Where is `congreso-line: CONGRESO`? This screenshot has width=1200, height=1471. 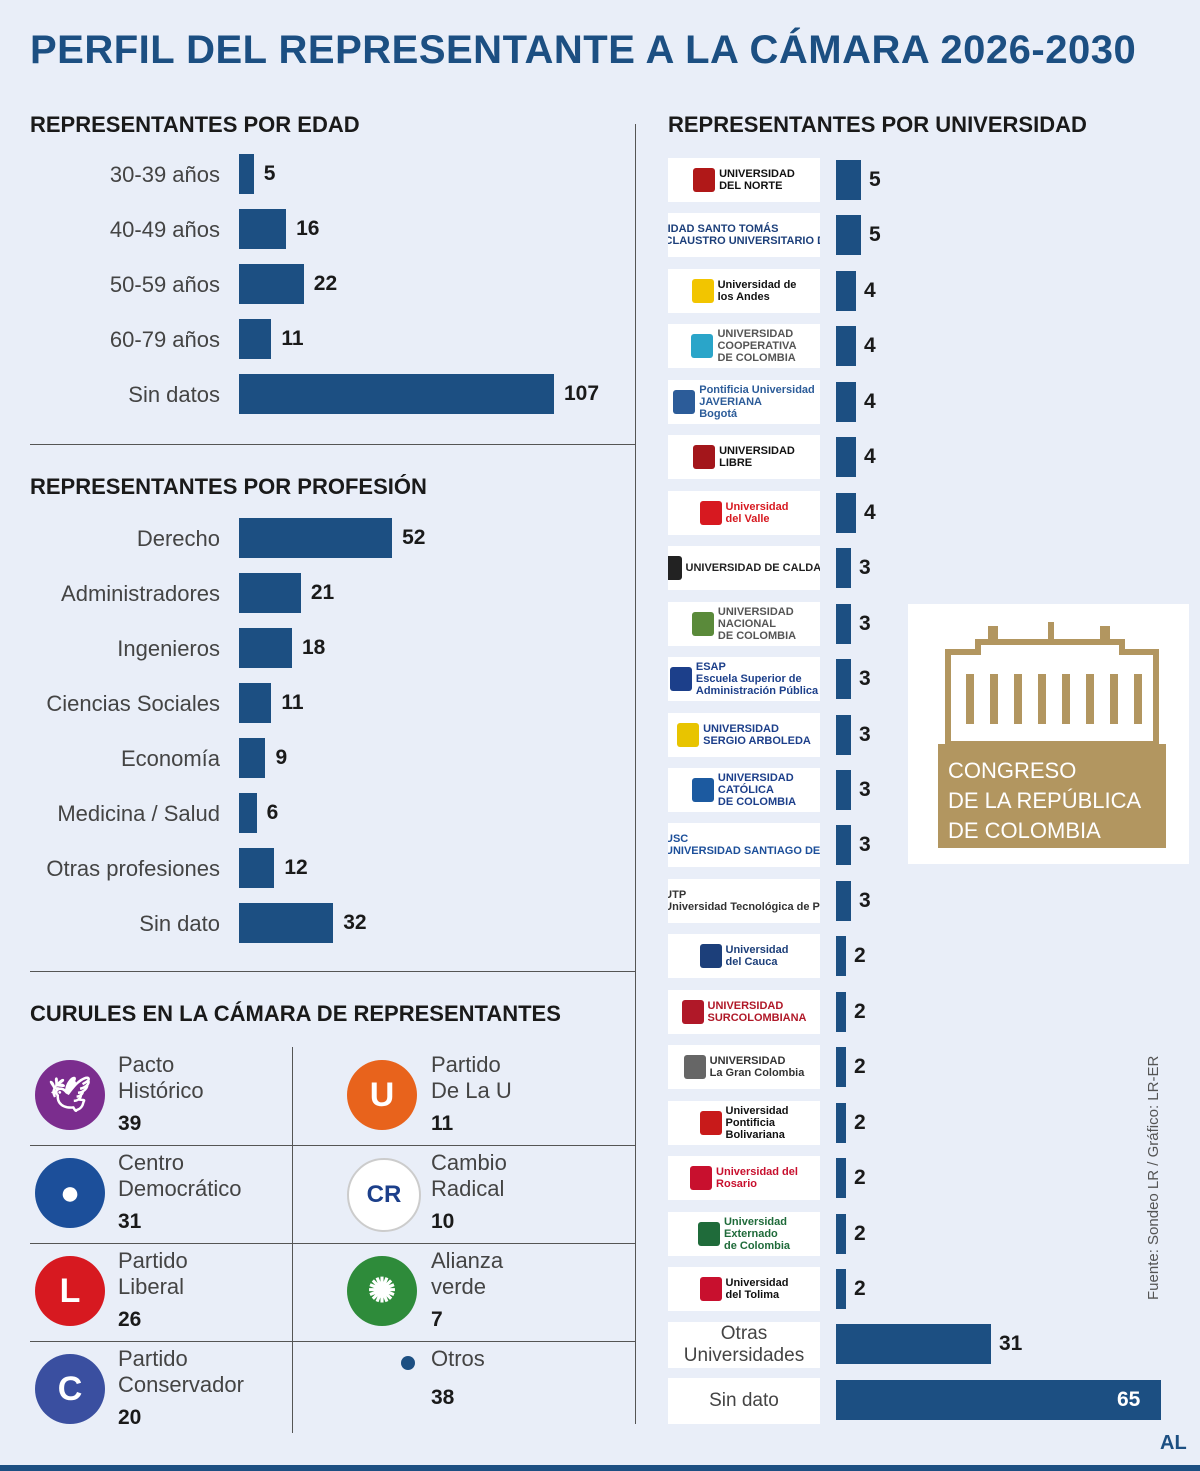 congreso-line: CONGRESO is located at coordinates (1012, 770).